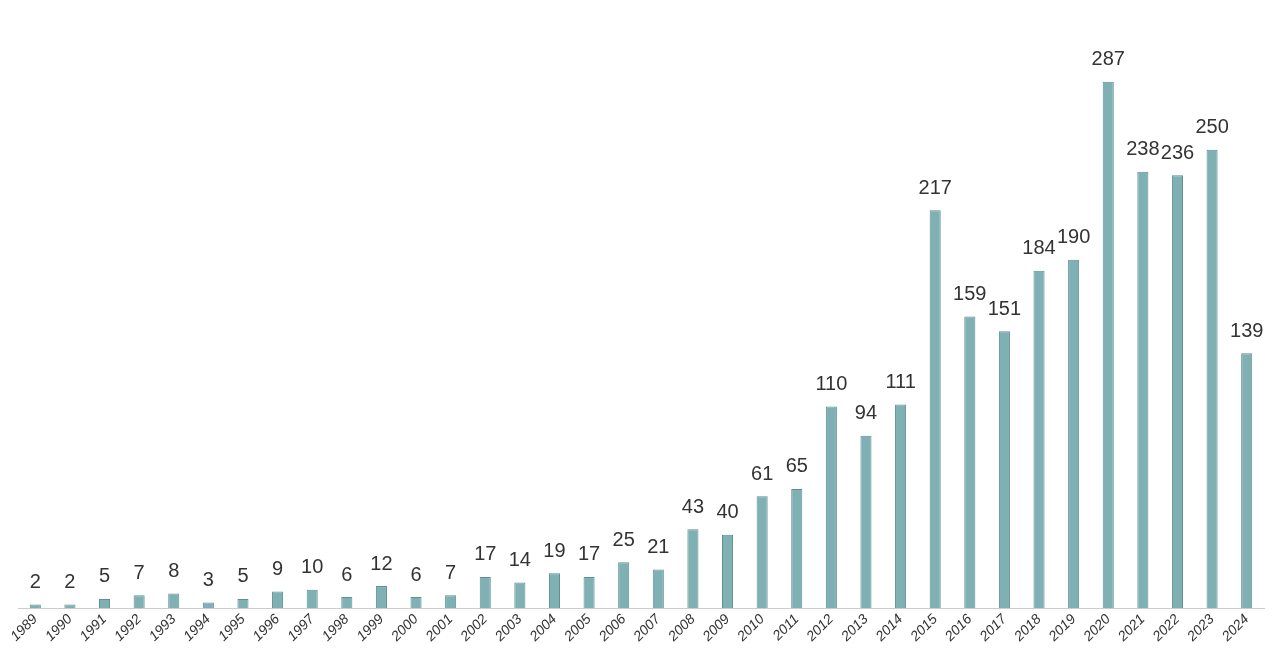  I want to click on data-label: 43, so click(693, 505).